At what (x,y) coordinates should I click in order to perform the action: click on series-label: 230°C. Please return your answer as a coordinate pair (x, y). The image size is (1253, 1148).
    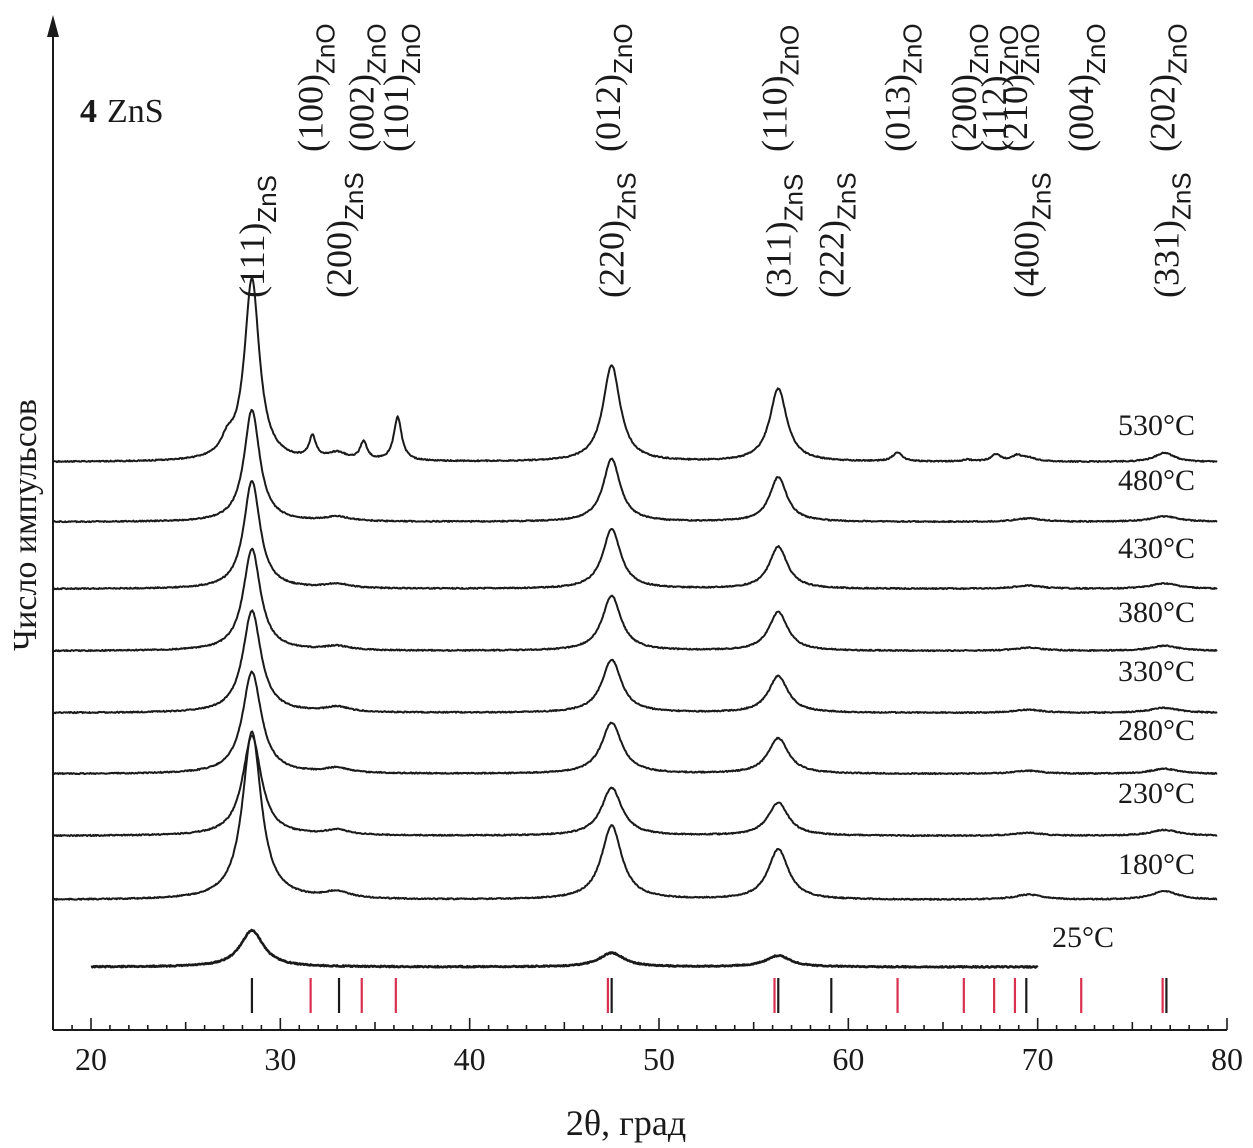
    Looking at the image, I should click on (1156, 793).